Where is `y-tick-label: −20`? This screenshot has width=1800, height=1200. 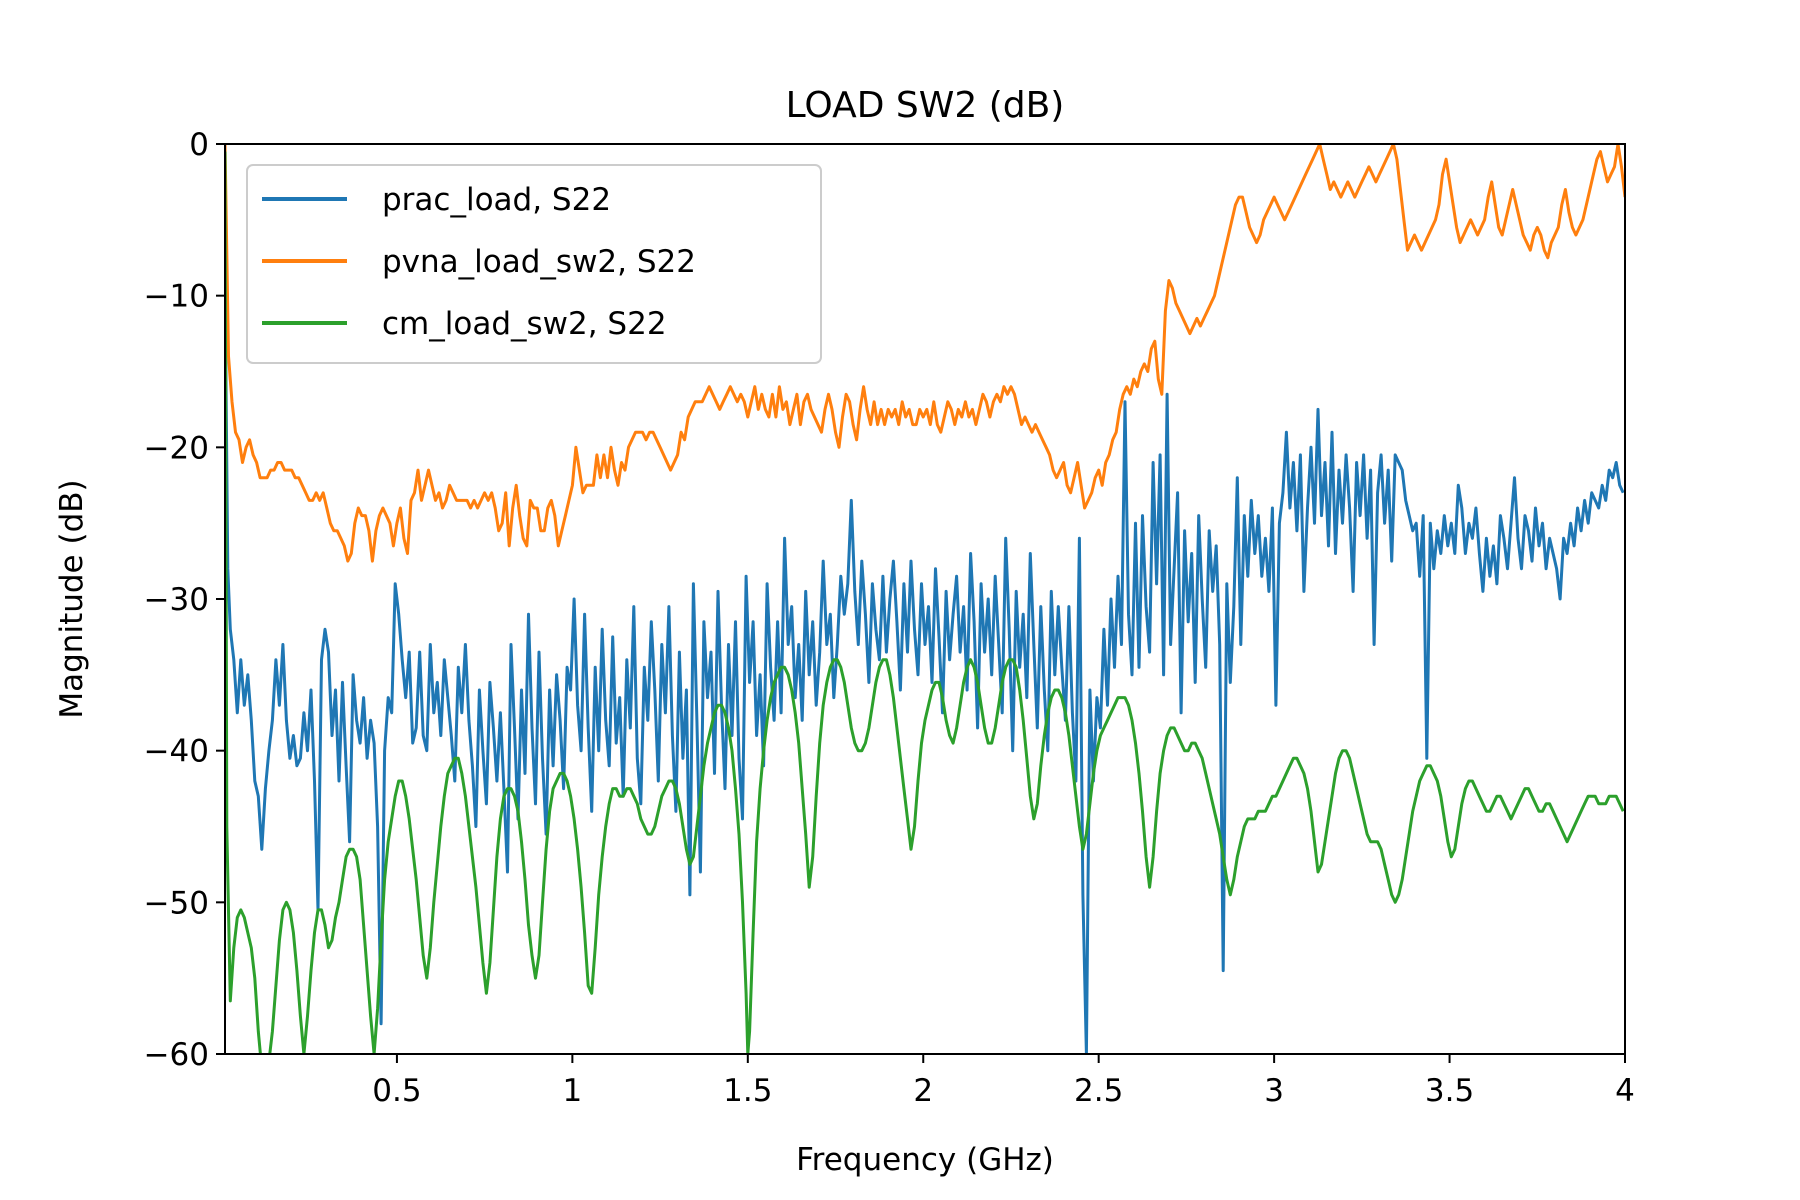 y-tick-label: −20 is located at coordinates (176, 448).